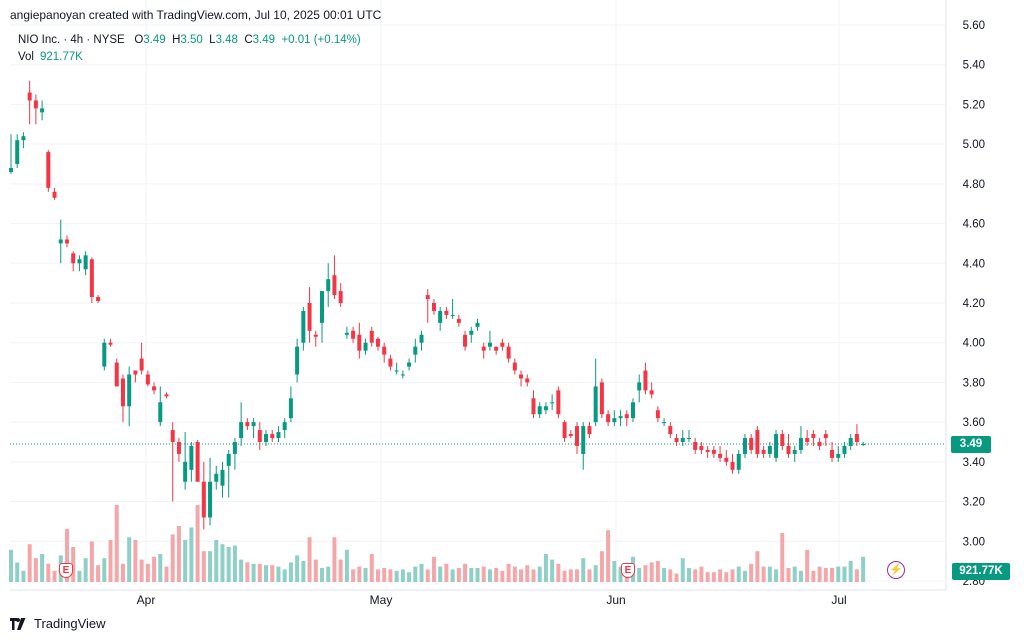  Describe the element at coordinates (974, 344) in the screenshot. I see `price-tick-label: 4.00` at that location.